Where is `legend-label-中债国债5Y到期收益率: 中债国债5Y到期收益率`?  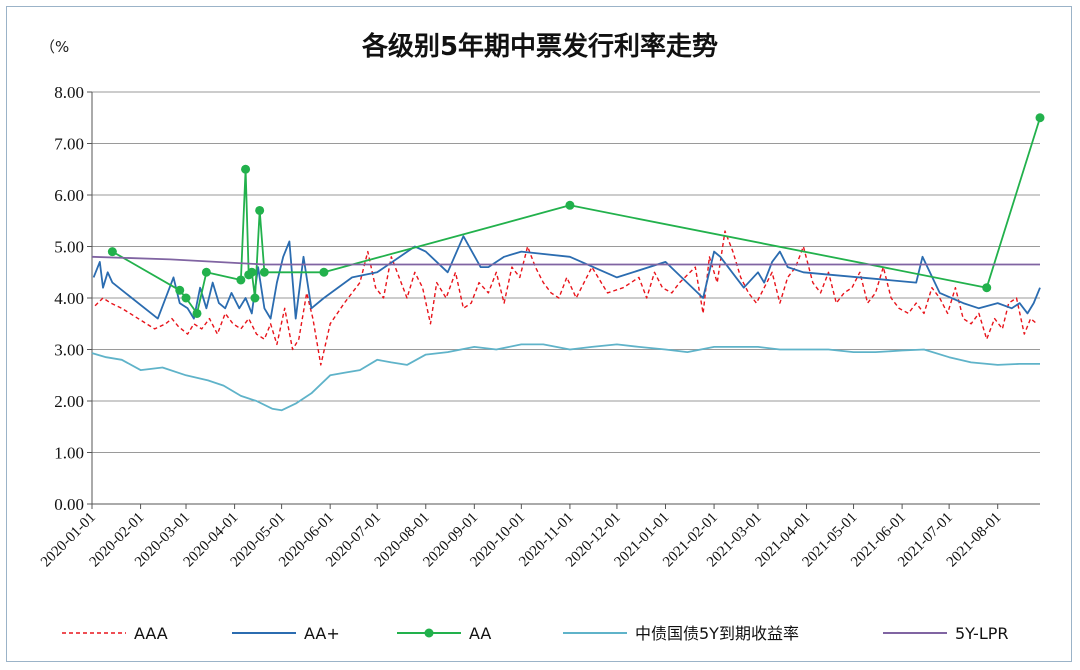
legend-label-中债国债5Y到期收益率: 中债国债5Y到期收益率 is located at coordinates (717, 633).